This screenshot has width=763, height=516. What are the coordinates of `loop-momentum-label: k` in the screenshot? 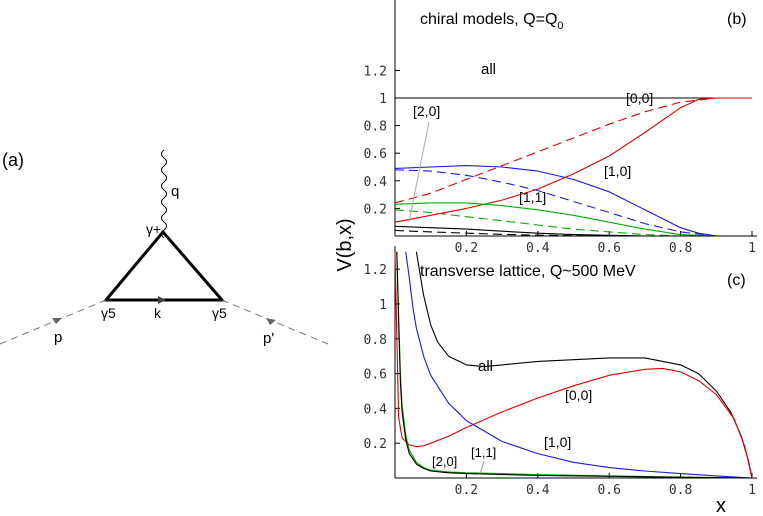 It's located at (158, 313).